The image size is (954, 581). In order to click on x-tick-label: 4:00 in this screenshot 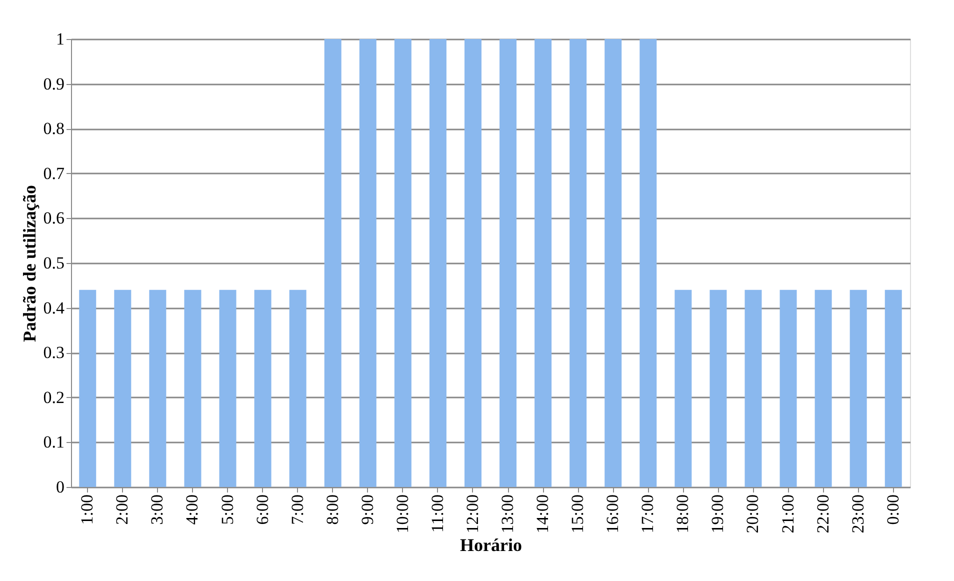, I will do `click(192, 509)`.